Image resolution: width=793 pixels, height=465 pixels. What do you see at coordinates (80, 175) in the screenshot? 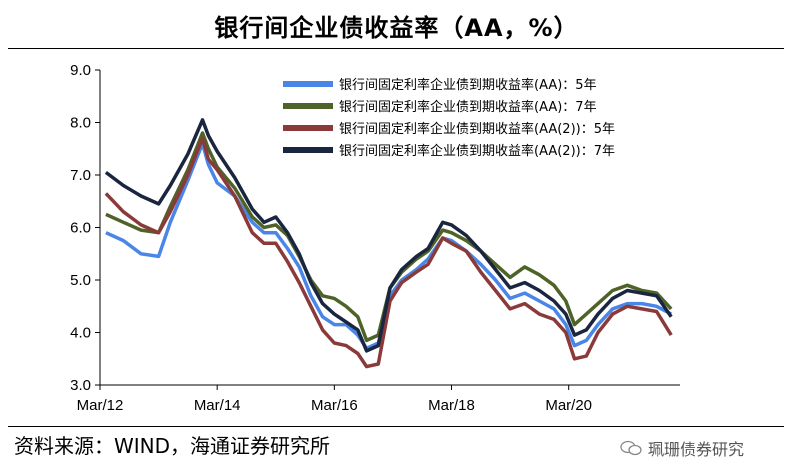
I see `y-tick-label: 7.0` at bounding box center [80, 175].